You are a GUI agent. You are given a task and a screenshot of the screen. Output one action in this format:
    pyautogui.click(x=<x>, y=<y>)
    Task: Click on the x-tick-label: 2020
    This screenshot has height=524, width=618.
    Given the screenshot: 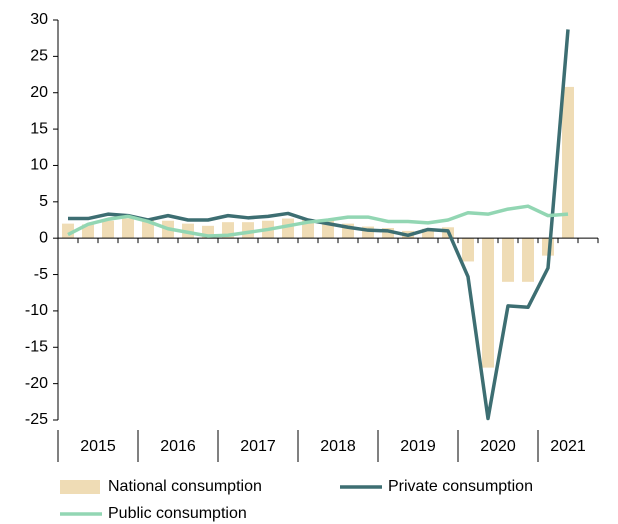 What is the action you would take?
    pyautogui.click(x=498, y=446)
    